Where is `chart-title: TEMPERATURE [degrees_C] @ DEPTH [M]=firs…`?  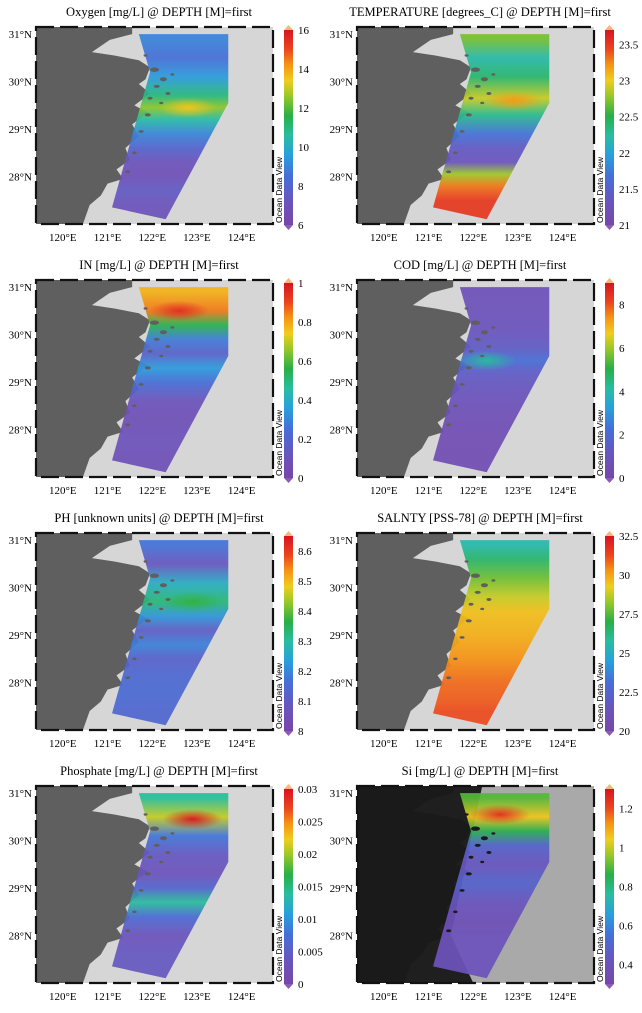 chart-title: TEMPERATURE [degrees_C] @ DEPTH [M]=firs… is located at coordinates (480, 12).